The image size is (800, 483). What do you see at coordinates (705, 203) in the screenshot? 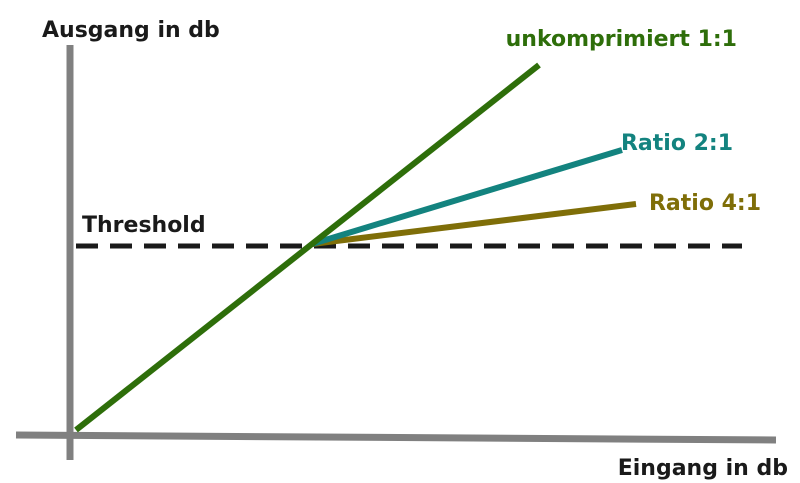
I see `ratio-4-1-label: Ratio 4:1` at bounding box center [705, 203].